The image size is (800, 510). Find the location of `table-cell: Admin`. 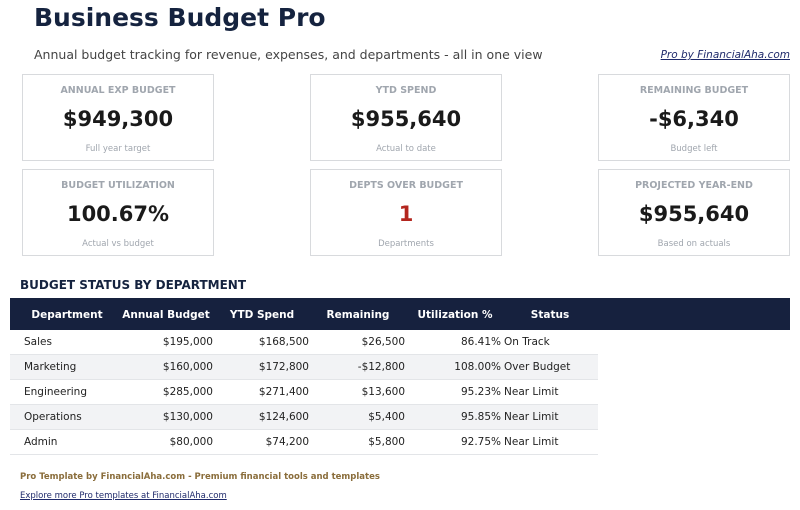

table-cell: Admin is located at coordinates (41, 442).